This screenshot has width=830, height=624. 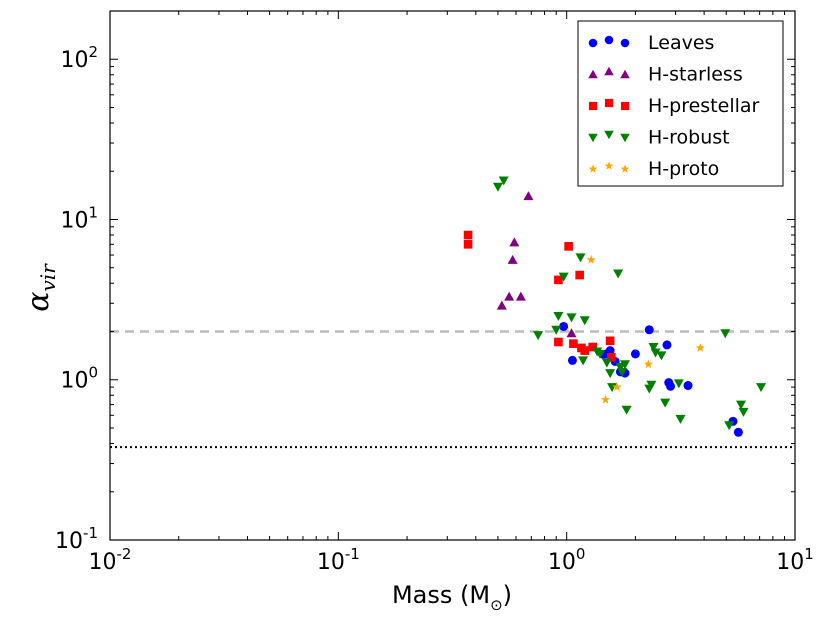 I want to click on y-axis-label: αvir, so click(x=40, y=287).